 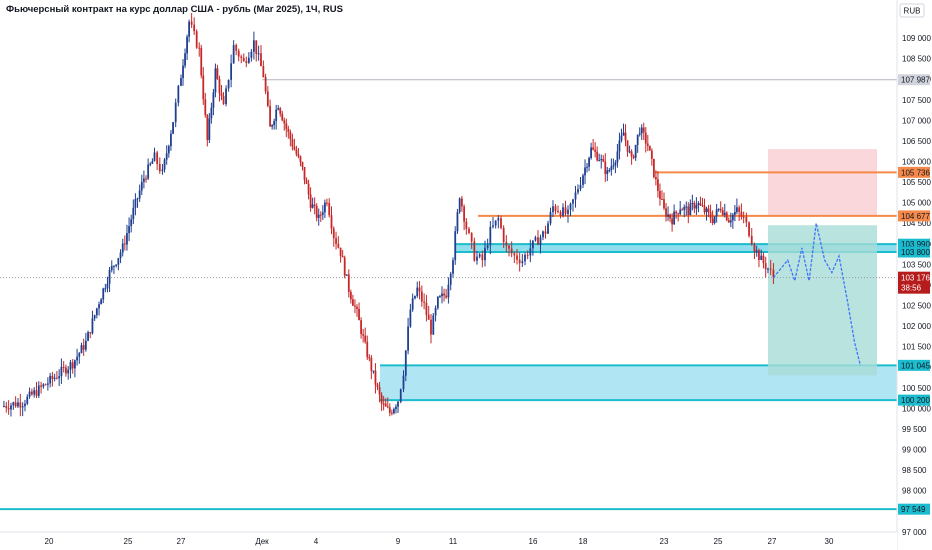 I want to click on level-price-tag: 104 677, so click(x=915, y=216).